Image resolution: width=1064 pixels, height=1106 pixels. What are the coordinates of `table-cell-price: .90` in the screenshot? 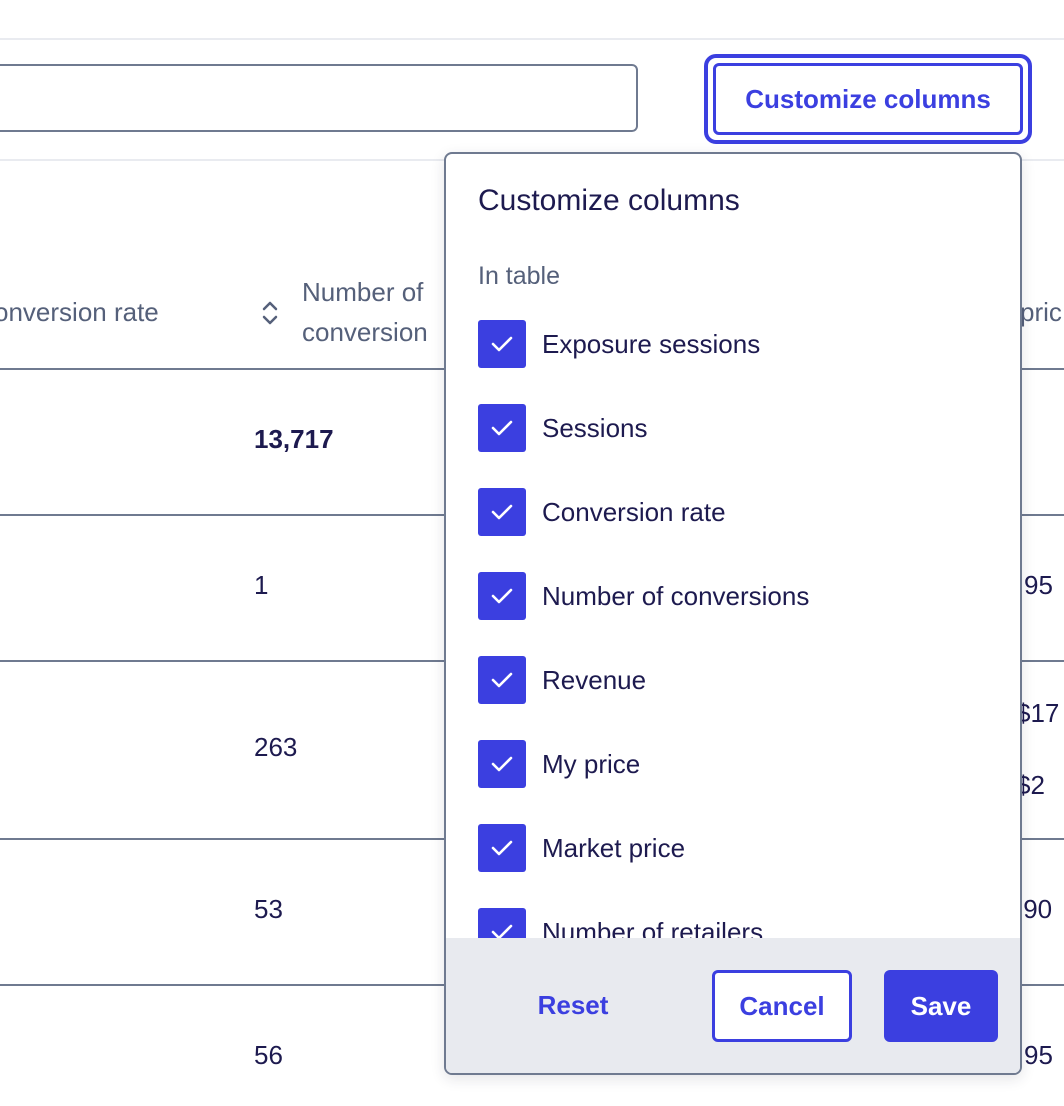 It's located at (1034, 909).